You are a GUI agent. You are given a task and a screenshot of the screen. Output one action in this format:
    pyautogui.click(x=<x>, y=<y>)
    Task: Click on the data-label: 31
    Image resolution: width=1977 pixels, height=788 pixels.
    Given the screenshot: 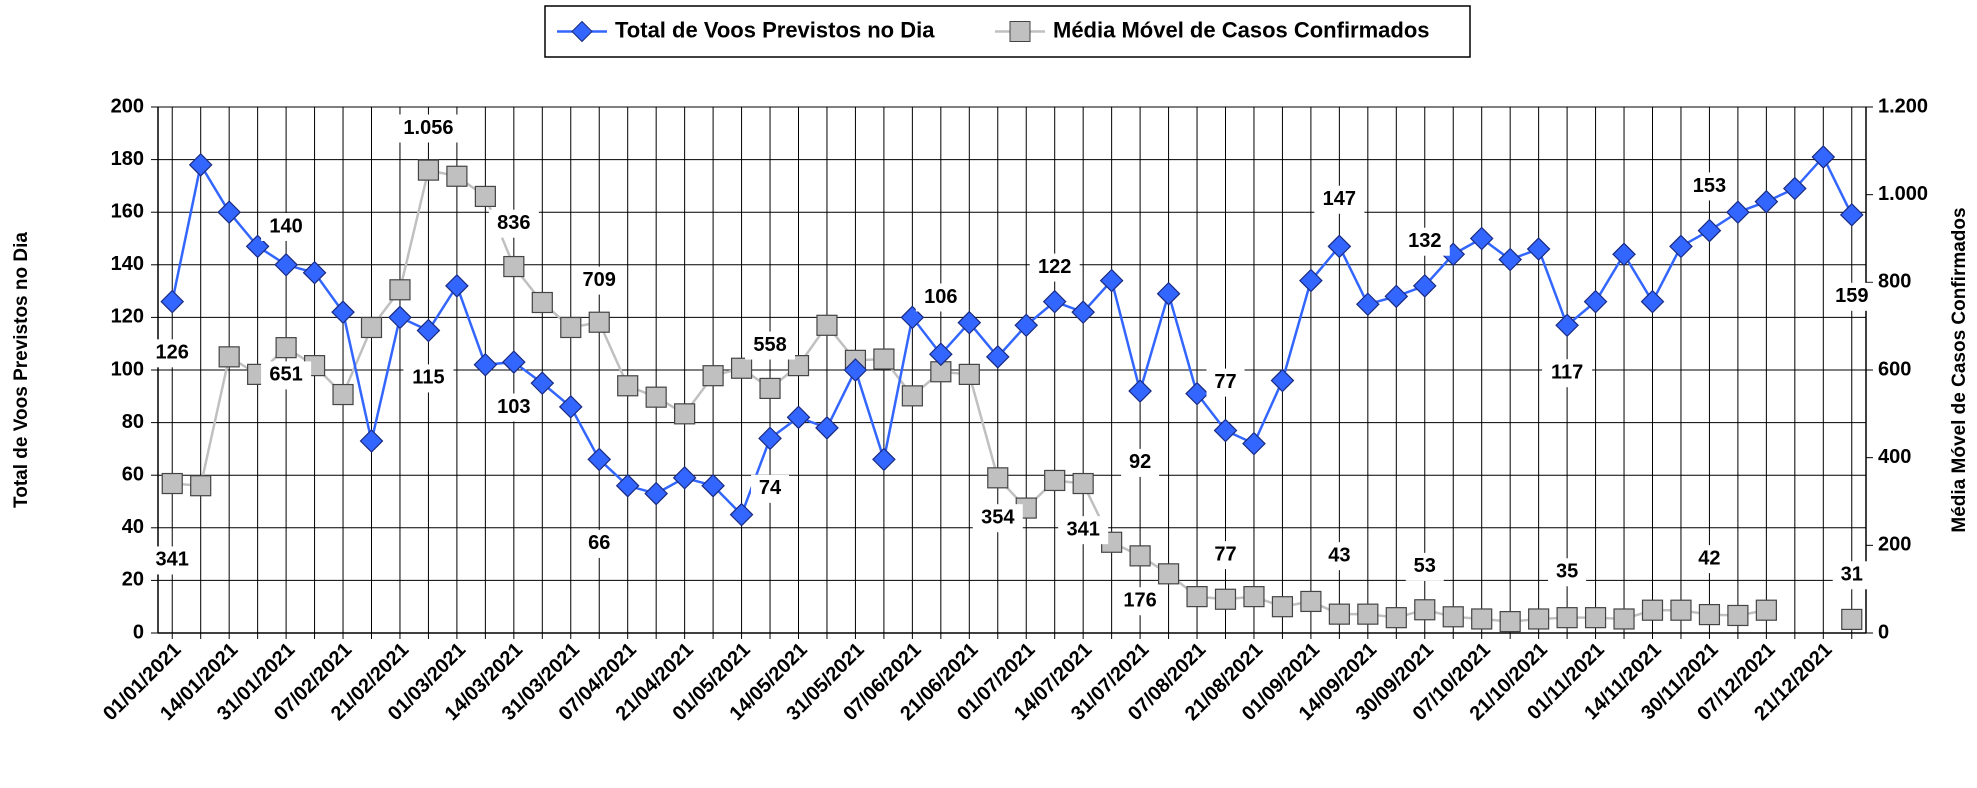 What is the action you would take?
    pyautogui.click(x=1852, y=575)
    